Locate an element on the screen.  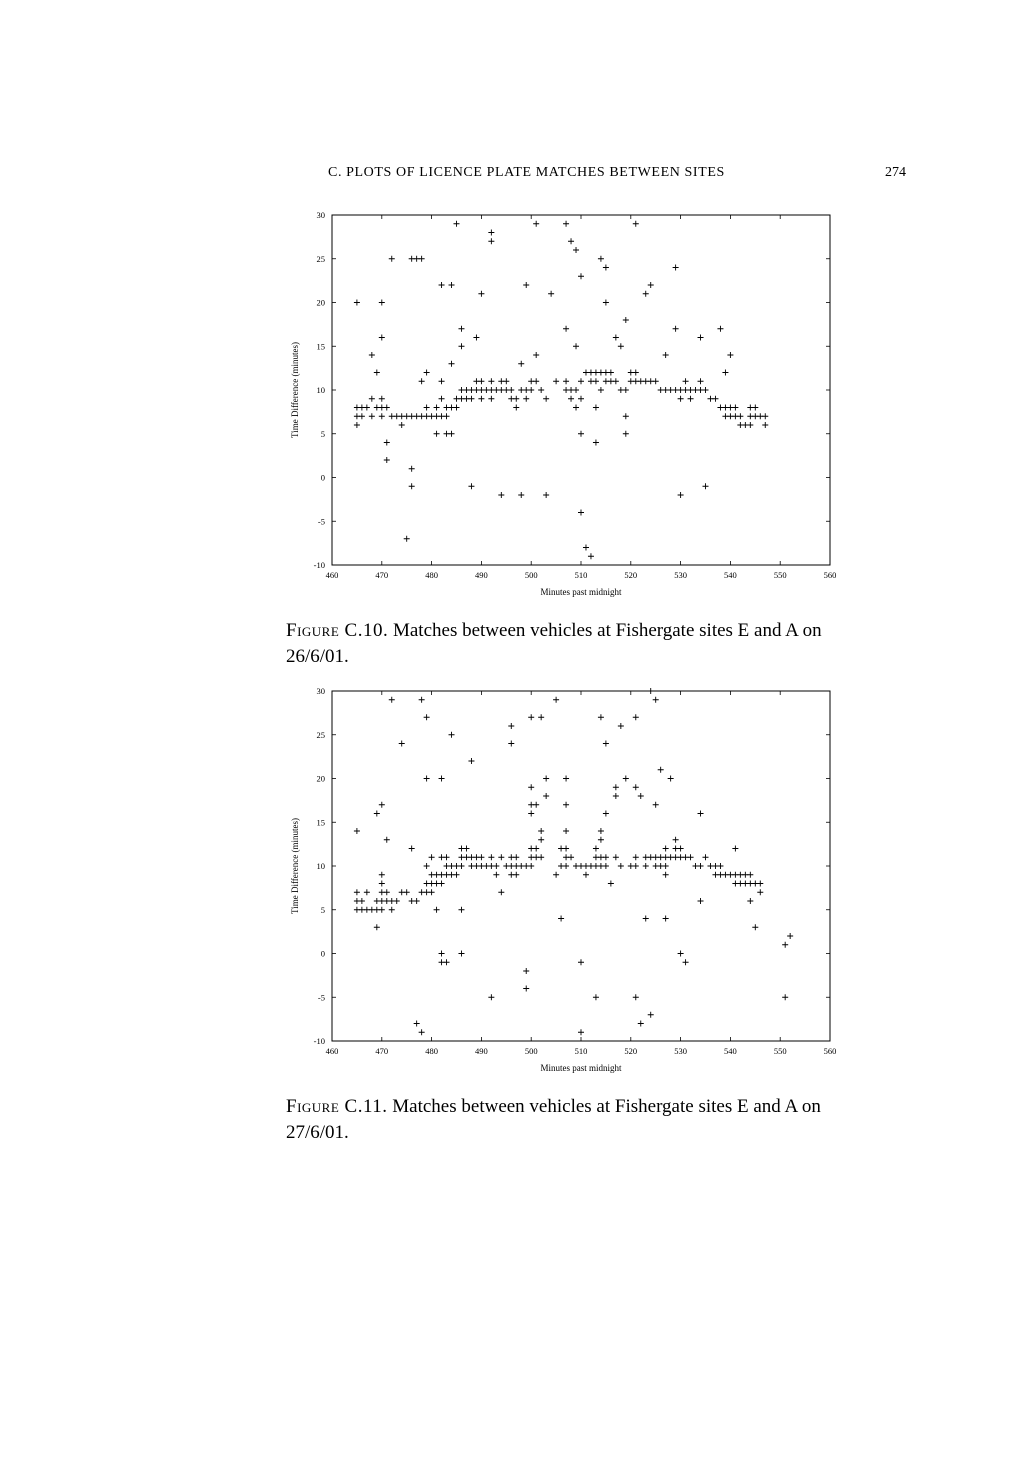
x-tick-label: 460 is located at coordinates (332, 1051).